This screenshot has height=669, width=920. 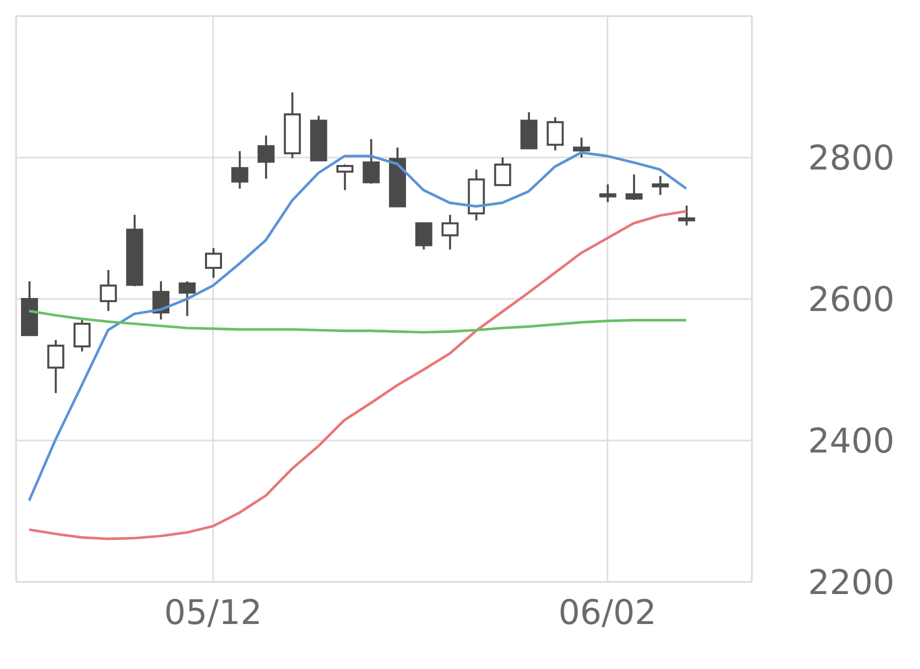 What do you see at coordinates (851, 300) in the screenshot?
I see `y-tick-label: 2600` at bounding box center [851, 300].